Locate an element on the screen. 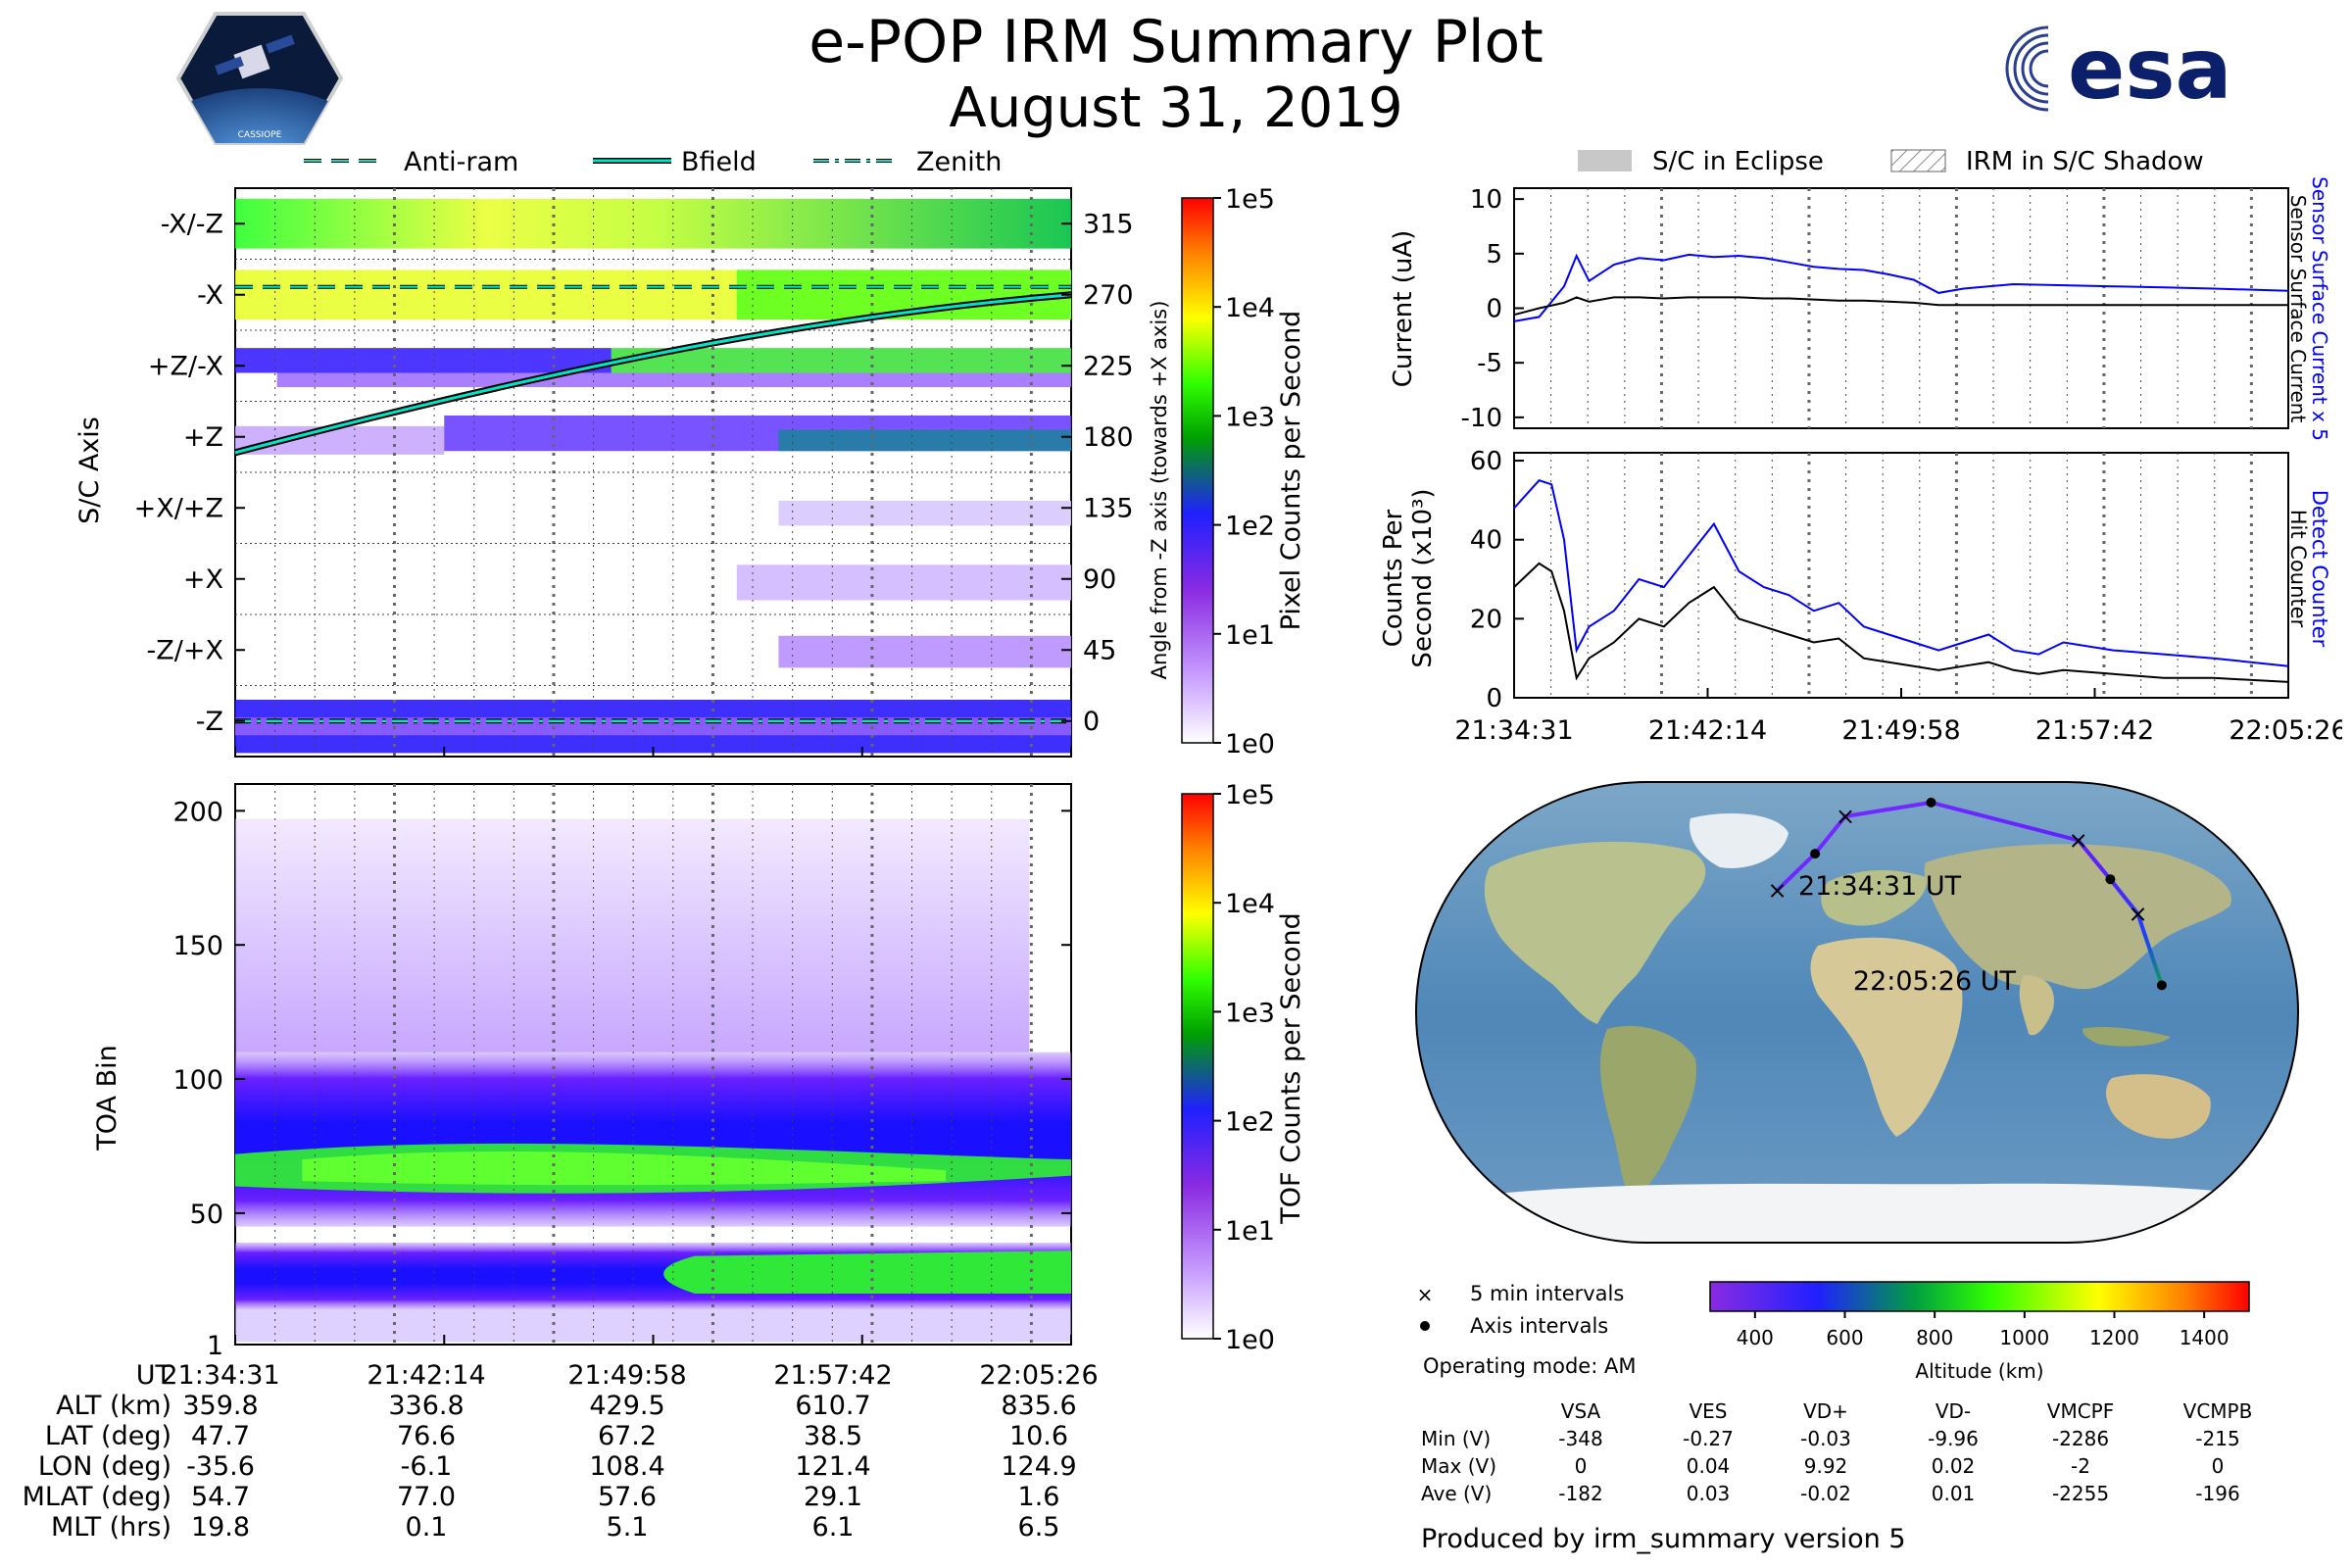 The image size is (2352, 1568). pixel-rtick-label-4: 135 is located at coordinates (1108, 508).